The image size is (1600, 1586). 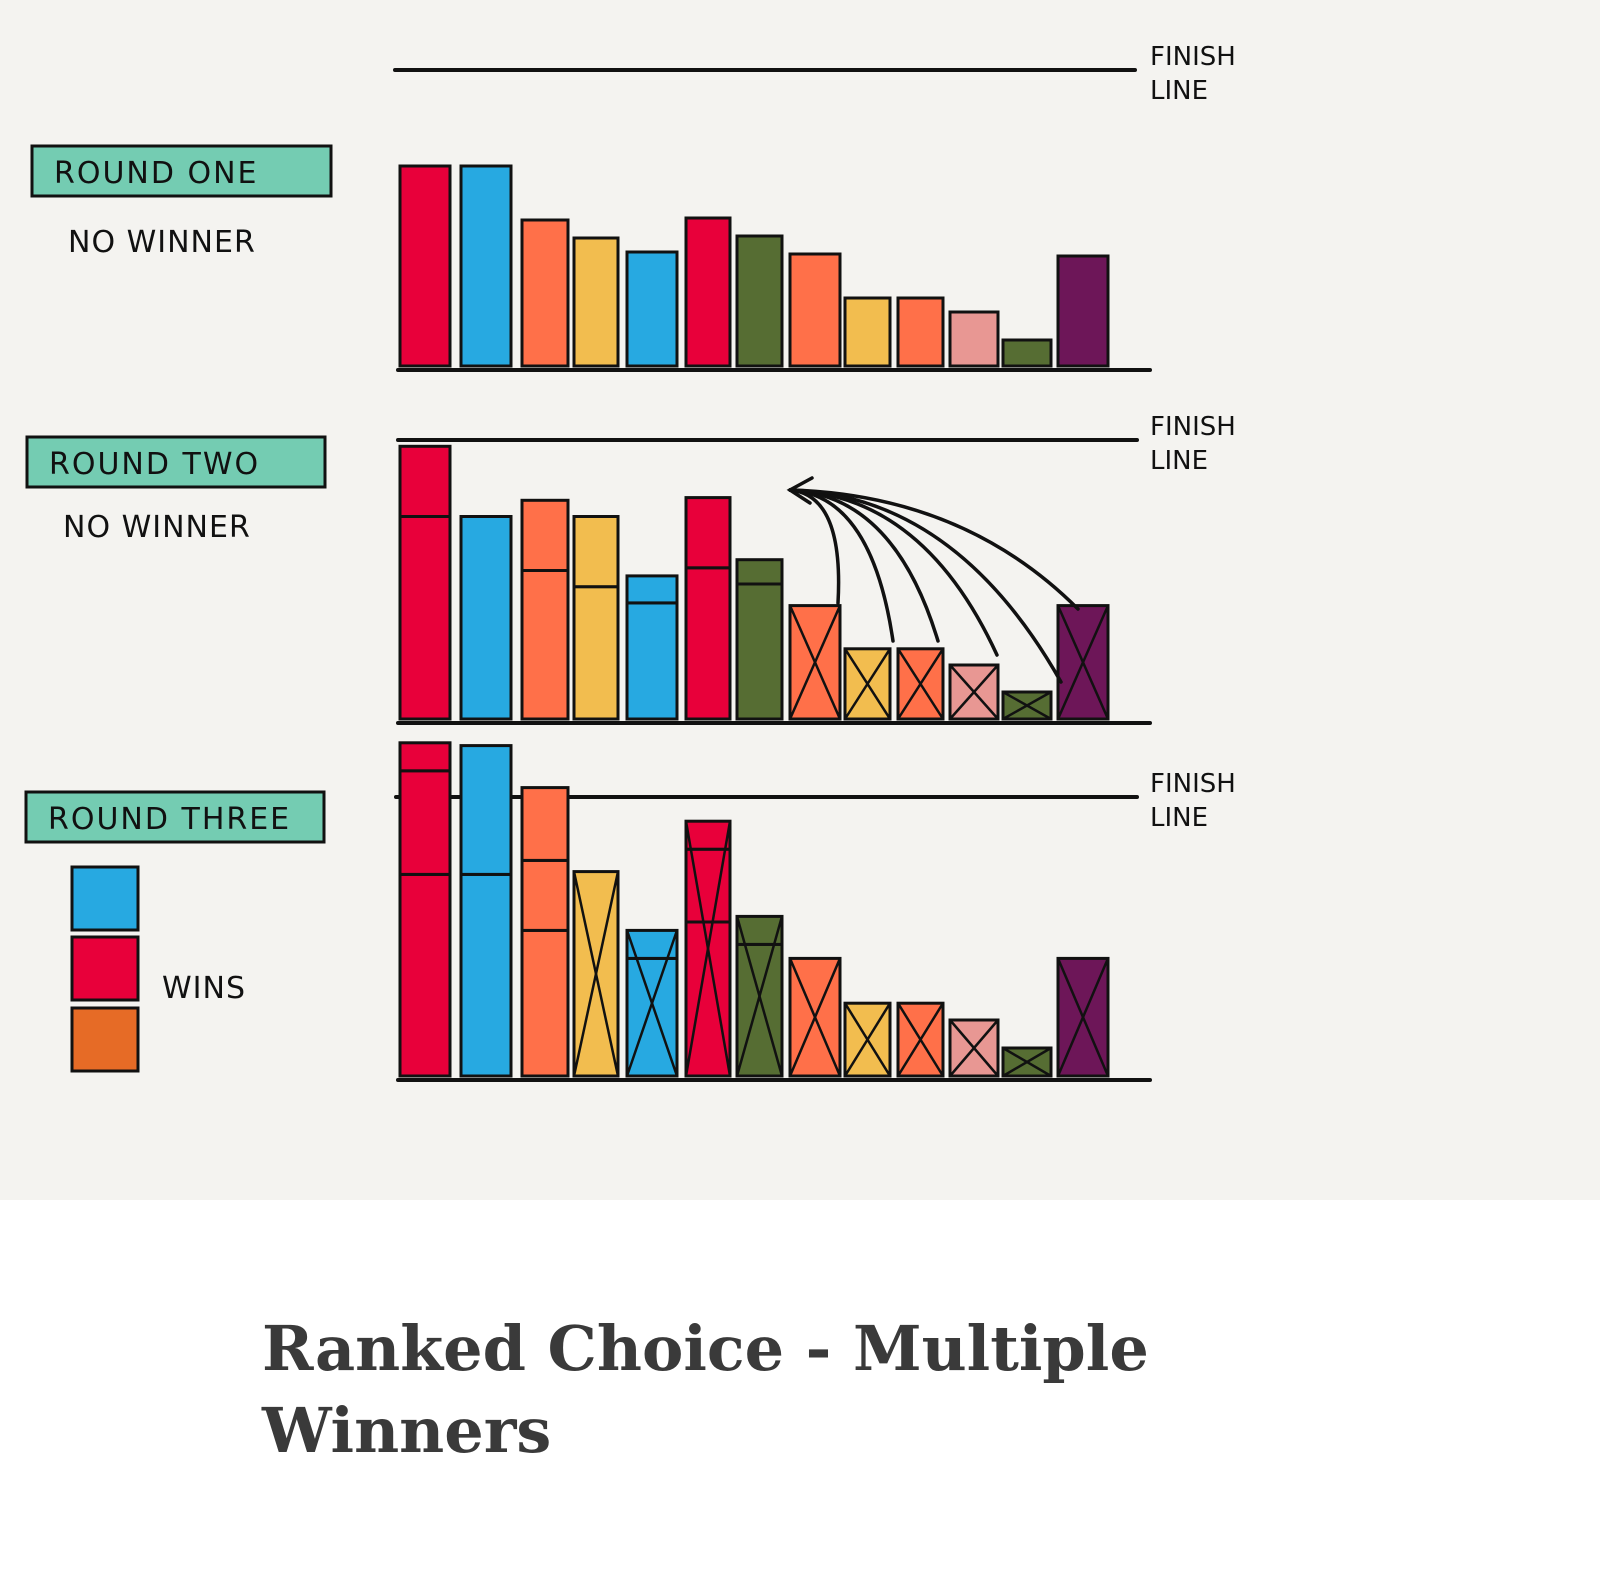 What do you see at coordinates (814, 546) in the screenshot?
I see `transfer-arrow` at bounding box center [814, 546].